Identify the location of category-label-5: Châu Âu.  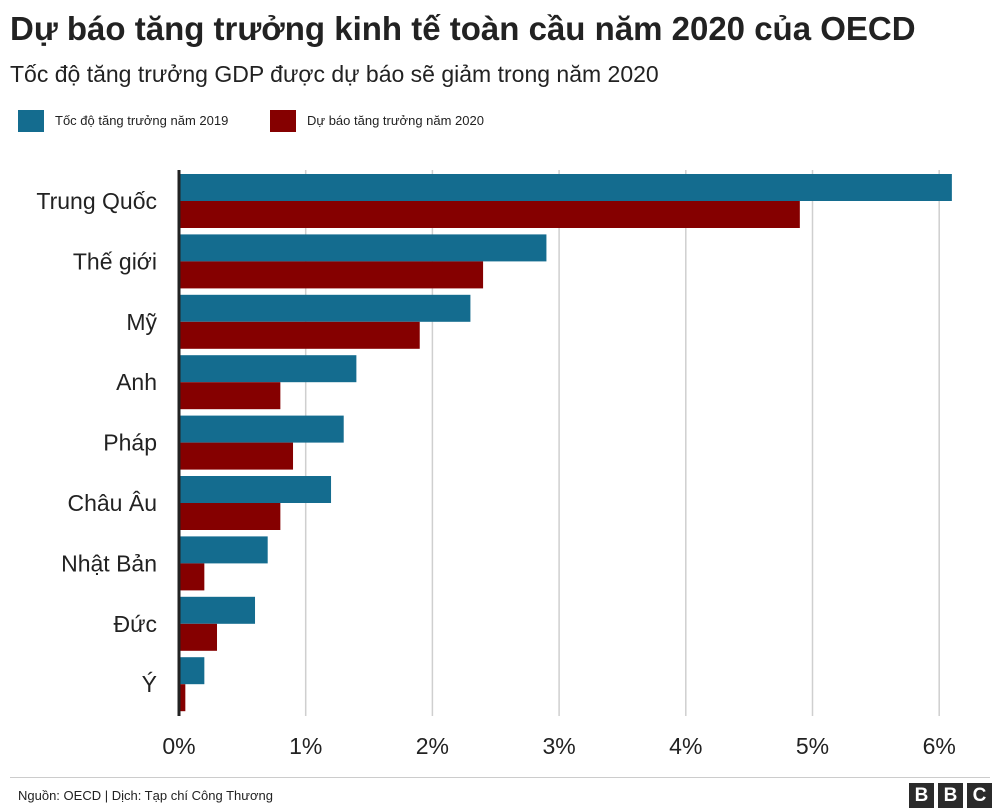
(112, 503).